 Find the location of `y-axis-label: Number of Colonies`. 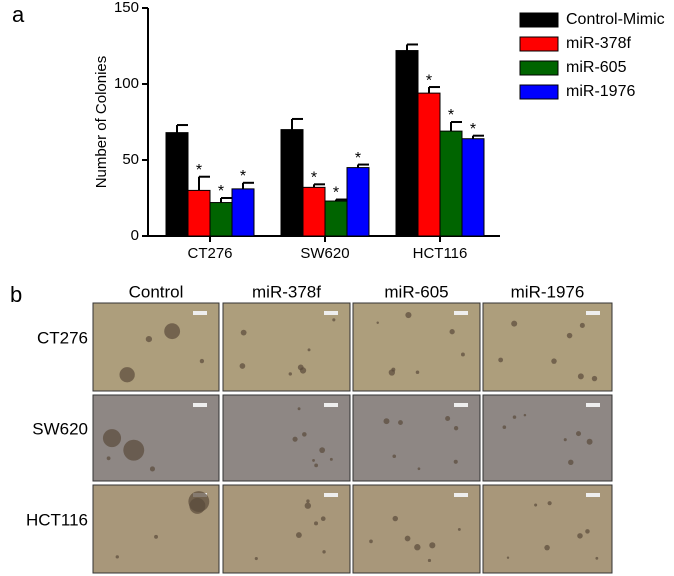

y-axis-label: Number of Colonies is located at coordinates (101, 122).